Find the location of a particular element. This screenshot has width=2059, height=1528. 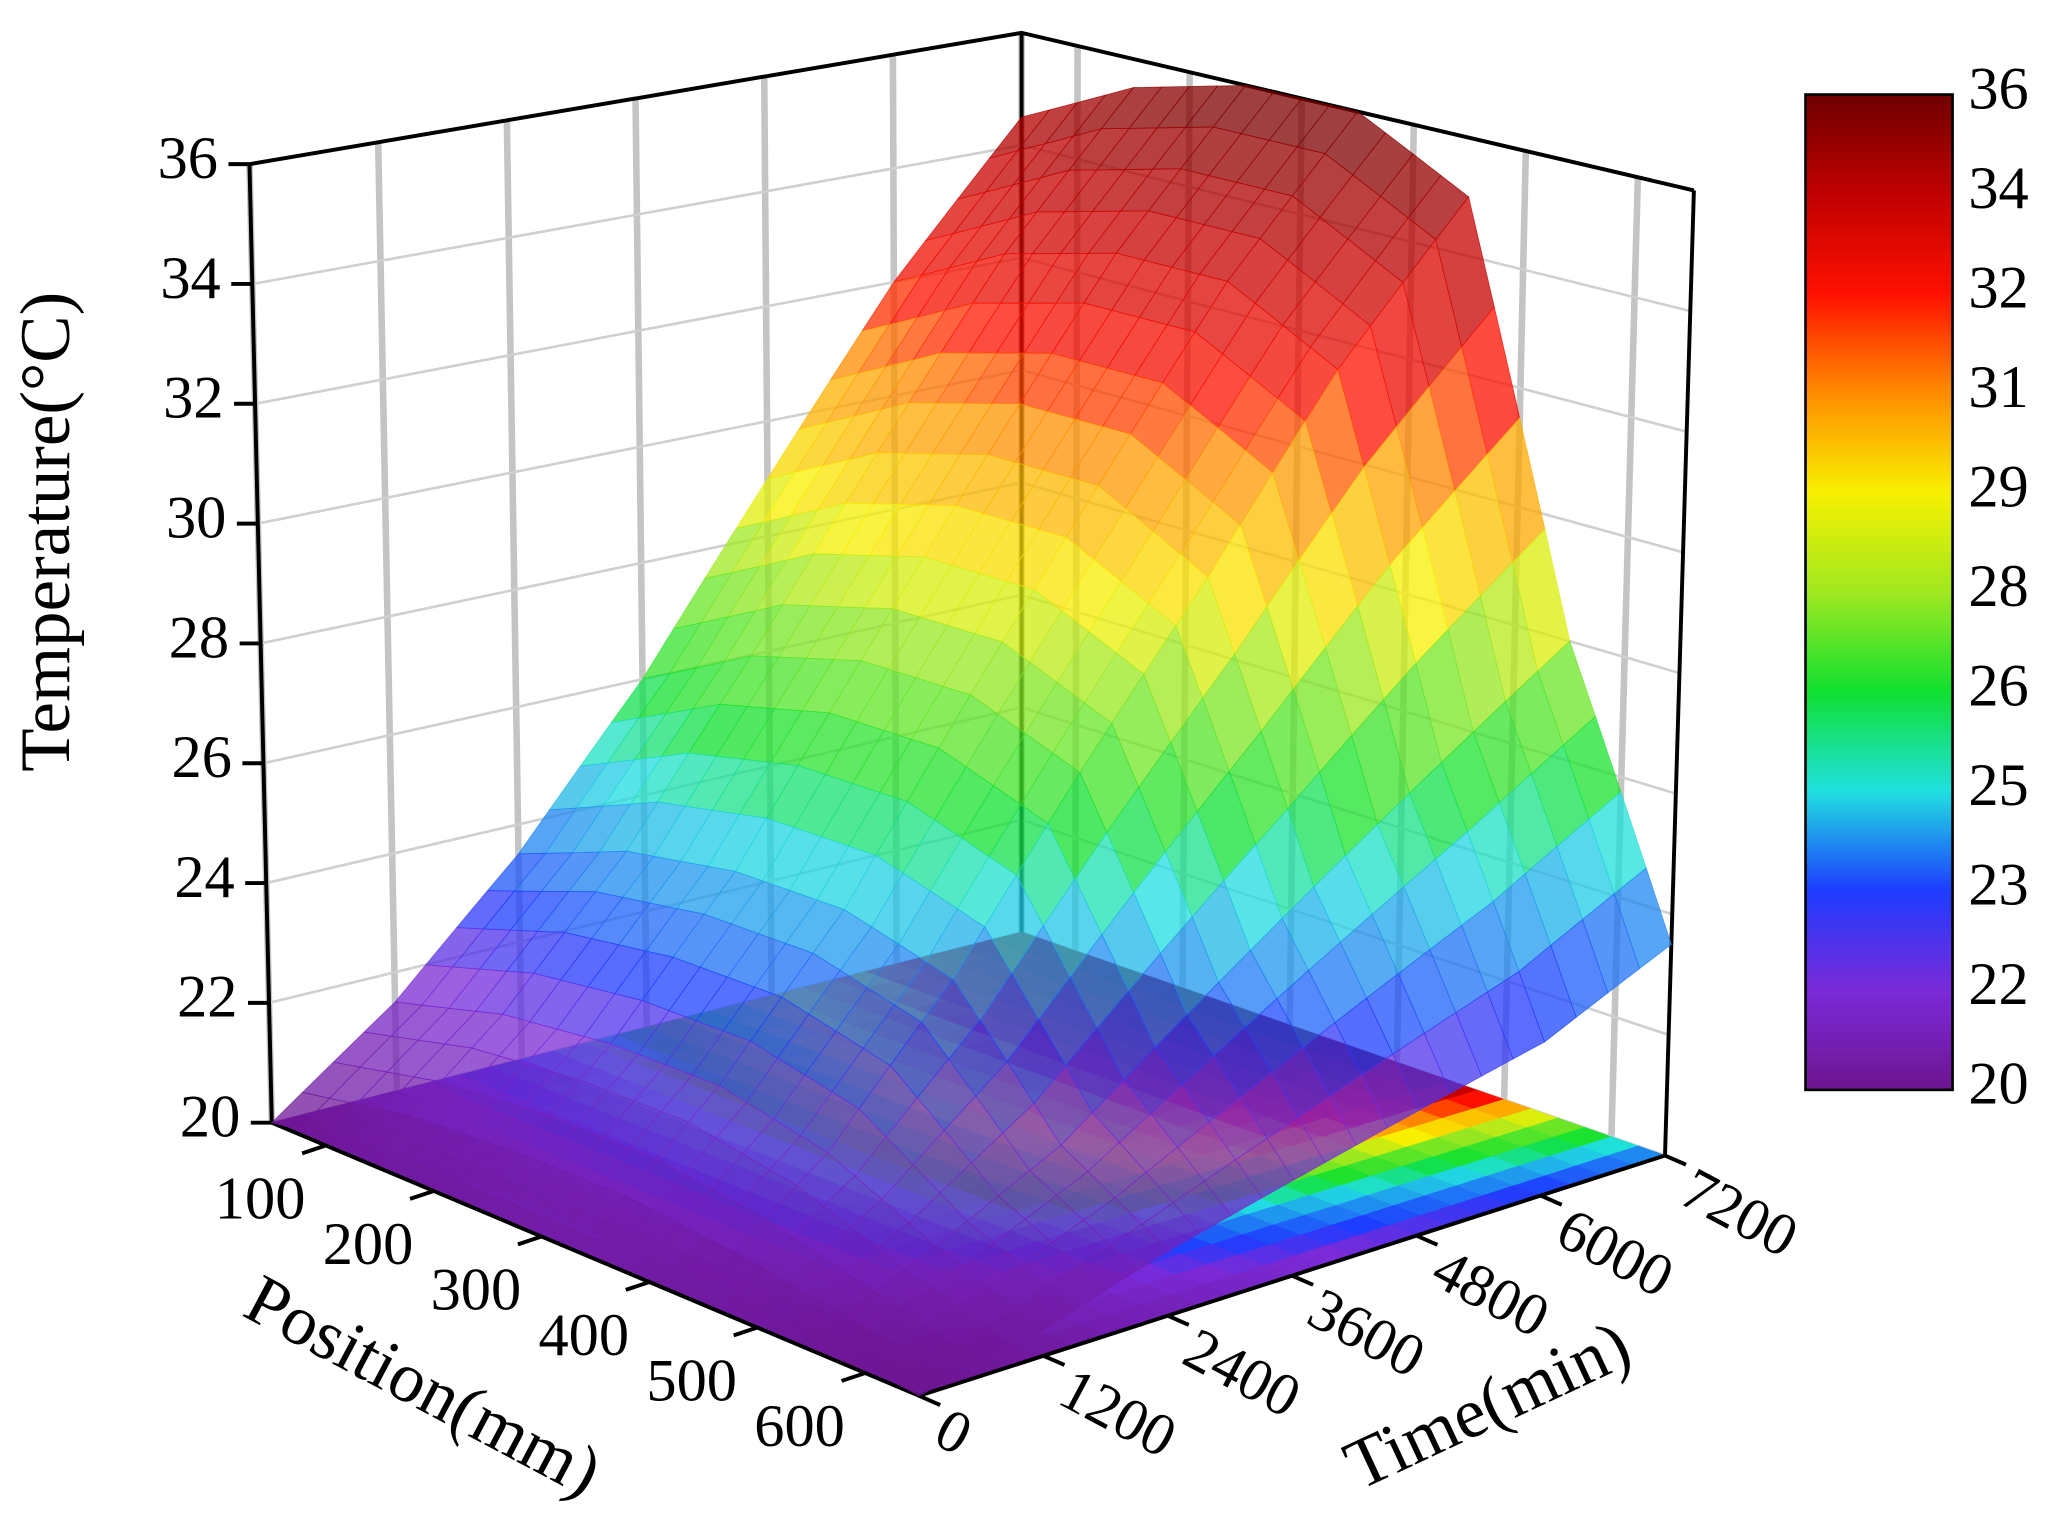

colorbar-label: 29 is located at coordinates (1998, 487).